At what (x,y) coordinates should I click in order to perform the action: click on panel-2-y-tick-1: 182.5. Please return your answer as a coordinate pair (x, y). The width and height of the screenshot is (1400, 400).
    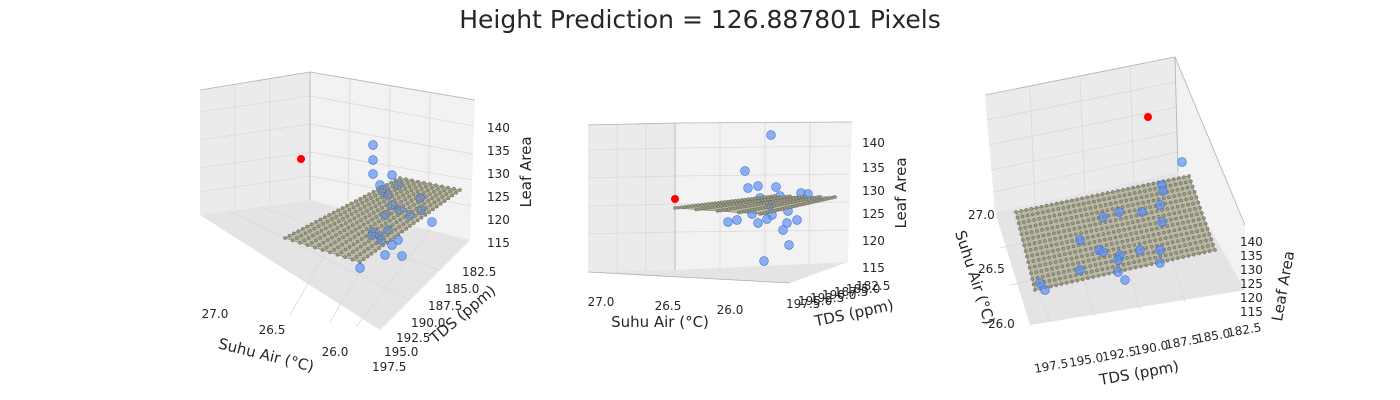
    Looking at the image, I should click on (873, 286).